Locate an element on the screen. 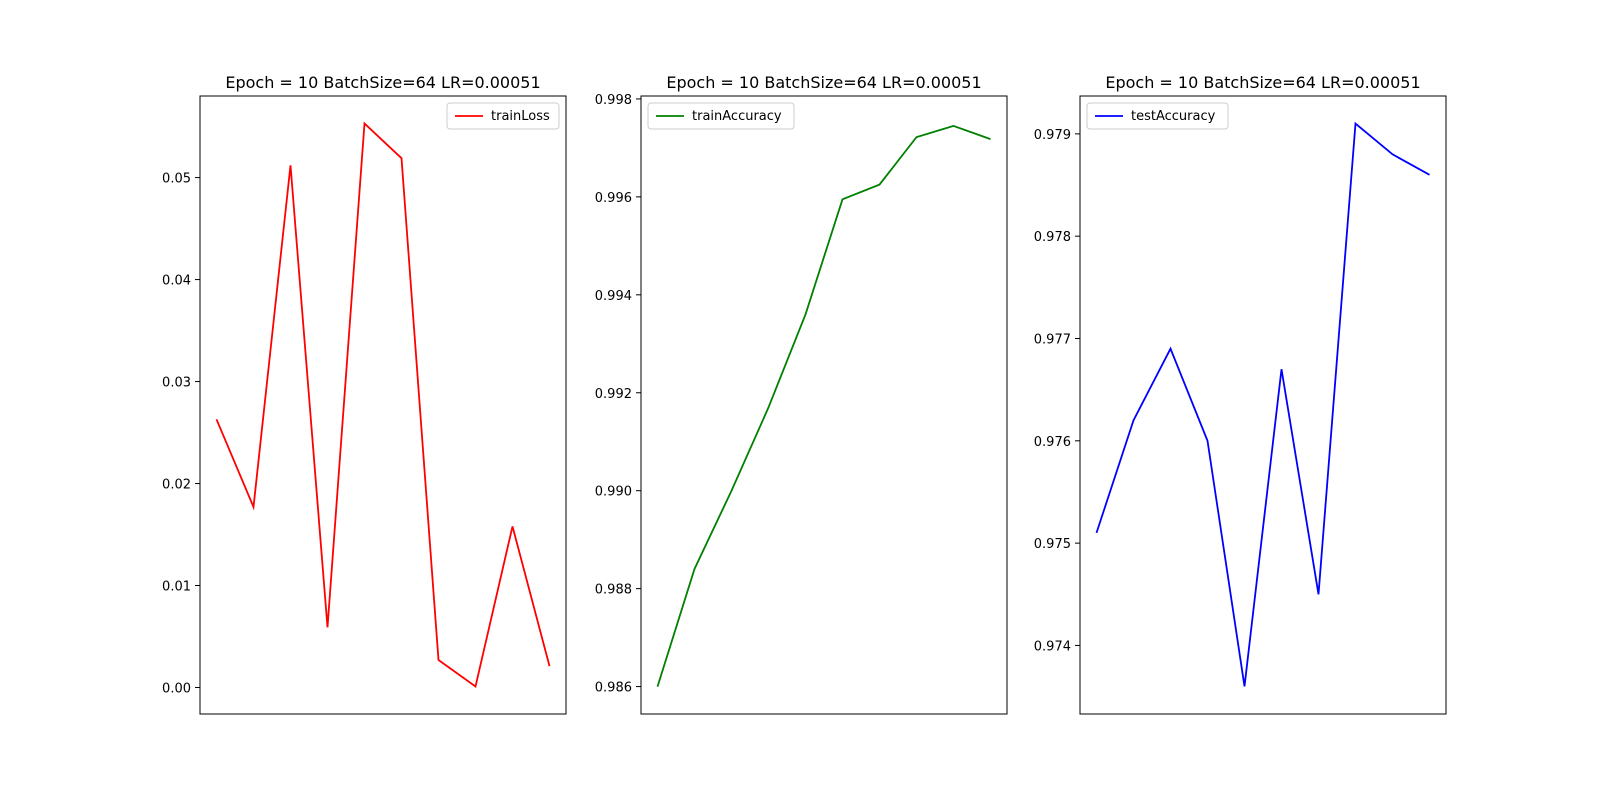 This screenshot has height=800, width=1600. y-tick-label: 0.974 is located at coordinates (1052, 646).